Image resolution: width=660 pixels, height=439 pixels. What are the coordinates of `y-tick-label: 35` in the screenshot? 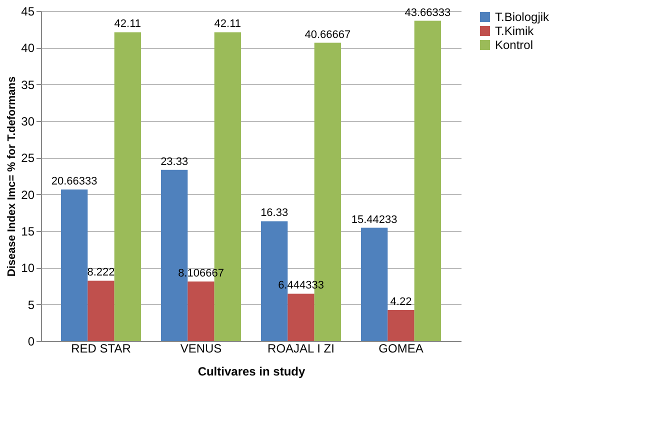 It's located at (28, 85).